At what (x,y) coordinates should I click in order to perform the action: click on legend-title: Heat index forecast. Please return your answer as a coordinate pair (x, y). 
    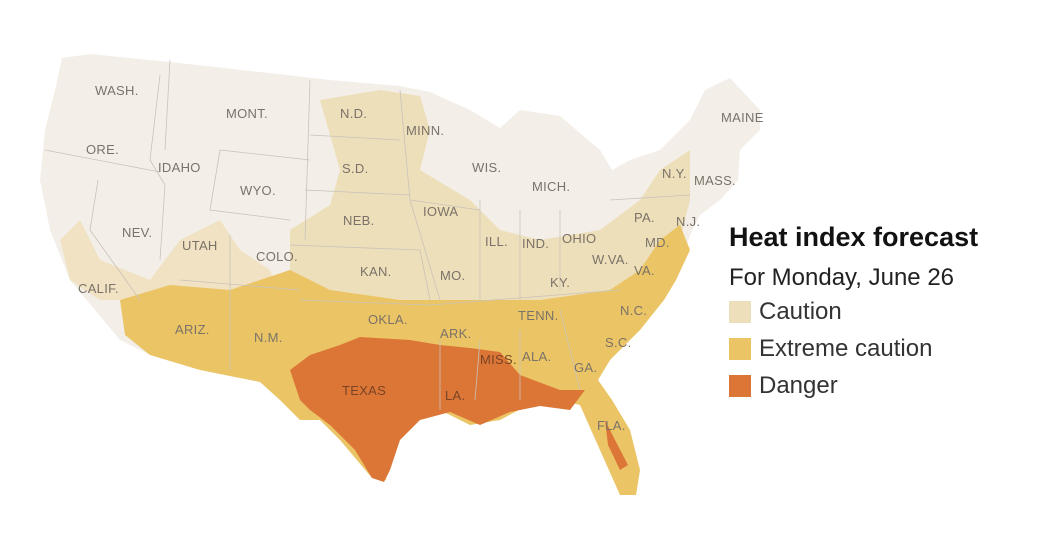
    Looking at the image, I should click on (854, 237).